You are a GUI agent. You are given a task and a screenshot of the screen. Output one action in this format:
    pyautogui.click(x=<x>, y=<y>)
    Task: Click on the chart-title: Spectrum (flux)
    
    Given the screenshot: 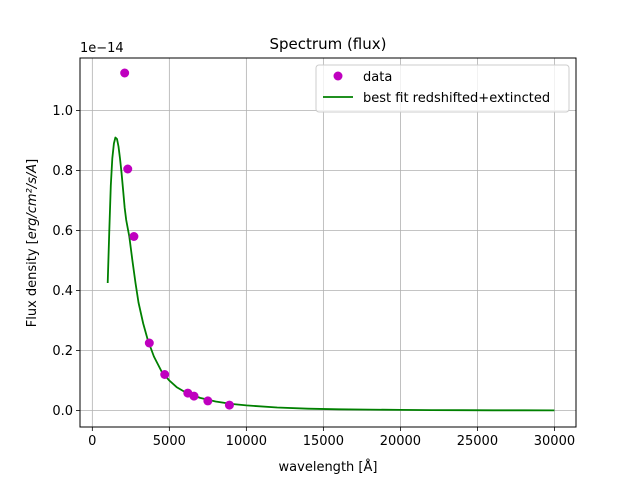 What is the action you would take?
    pyautogui.click(x=328, y=44)
    